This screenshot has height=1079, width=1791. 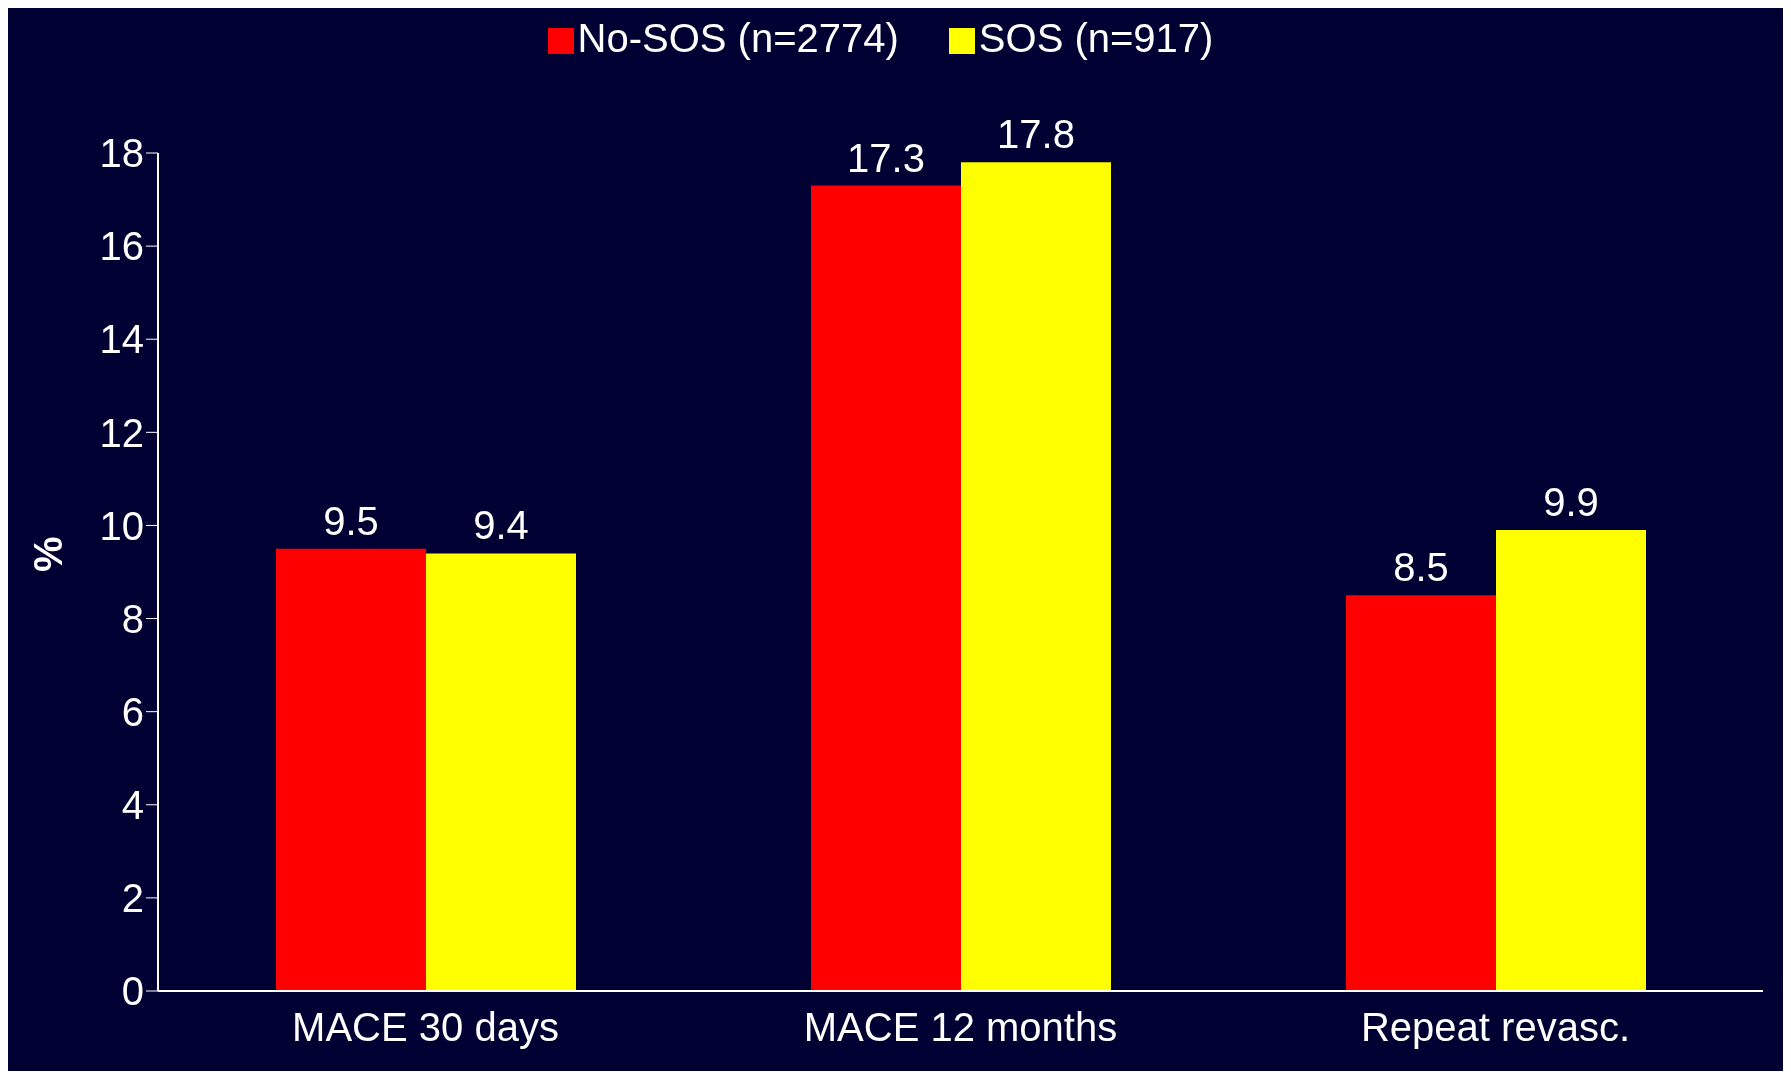 I want to click on y-tick-label: 10, so click(x=121, y=525).